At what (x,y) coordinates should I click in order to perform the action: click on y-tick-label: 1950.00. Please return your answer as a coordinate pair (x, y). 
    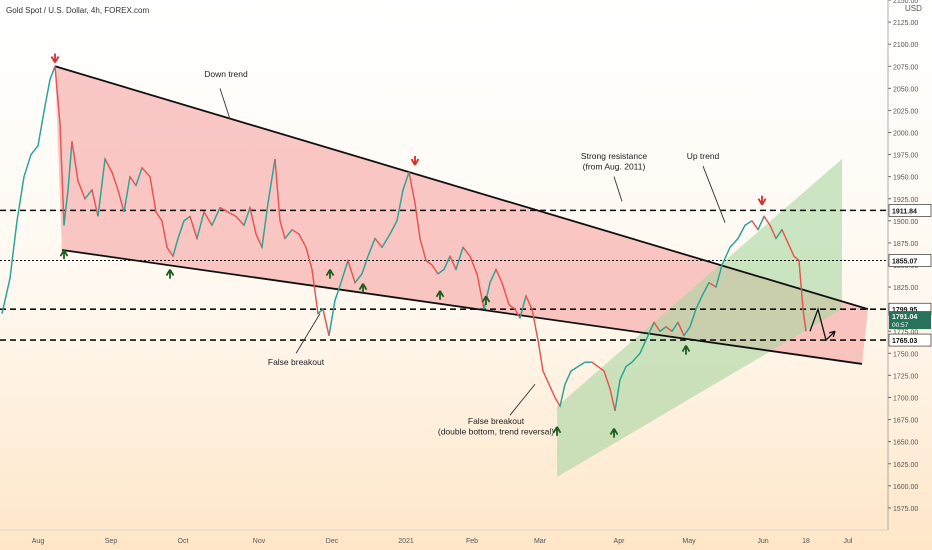
    Looking at the image, I should click on (905, 178).